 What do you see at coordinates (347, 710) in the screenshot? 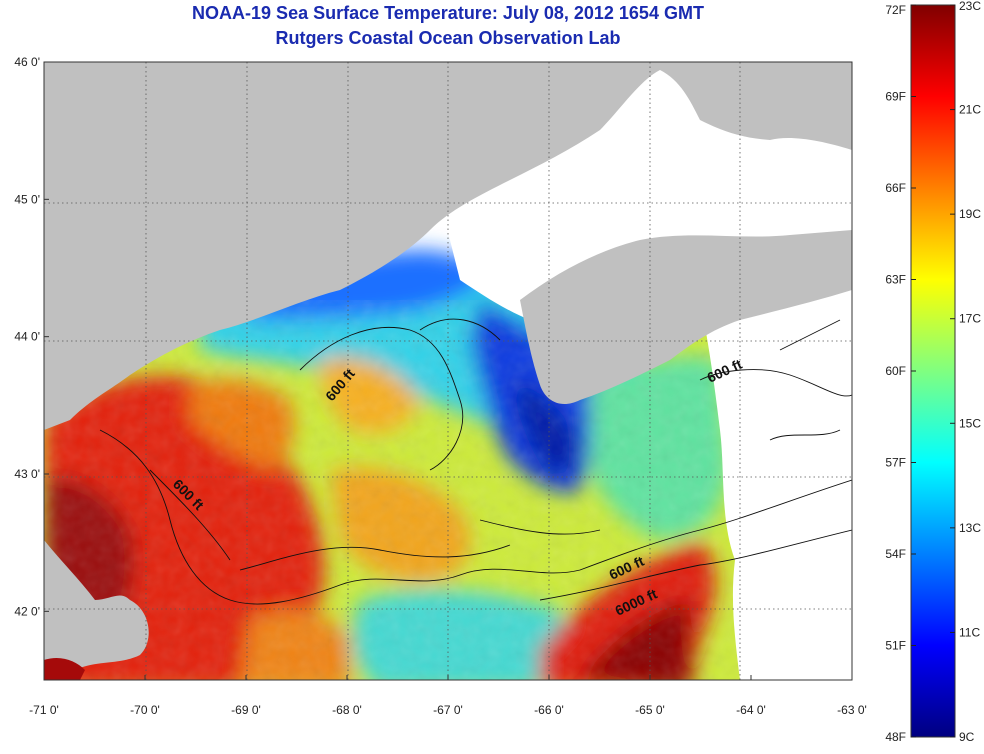
I see `lon-tick-label: -68 0'` at bounding box center [347, 710].